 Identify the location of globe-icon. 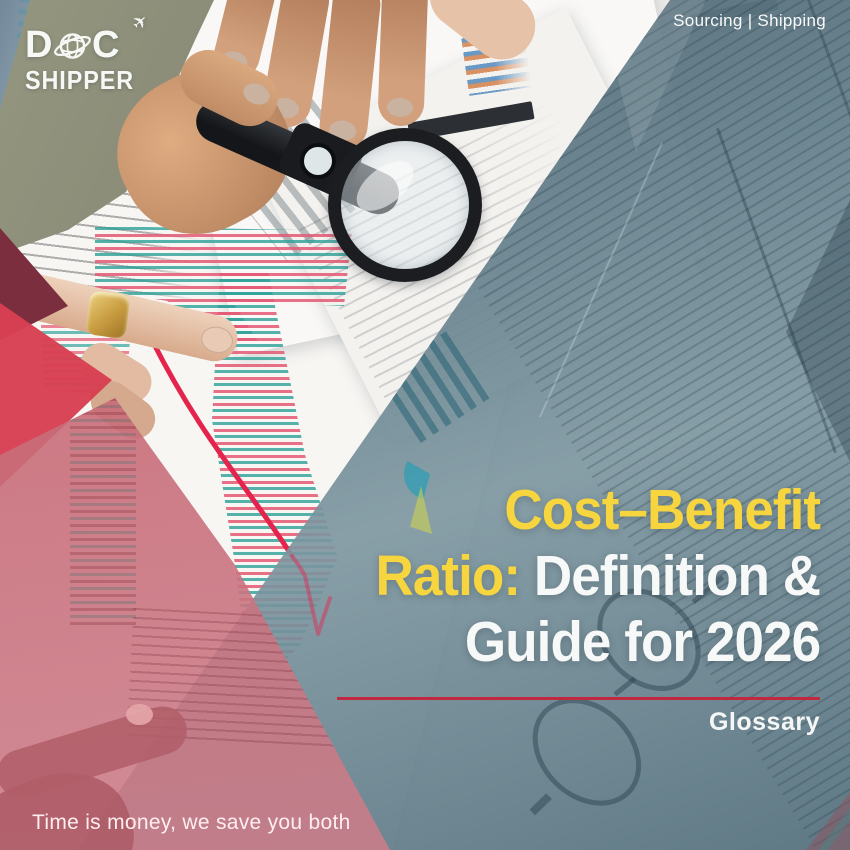
(72, 46).